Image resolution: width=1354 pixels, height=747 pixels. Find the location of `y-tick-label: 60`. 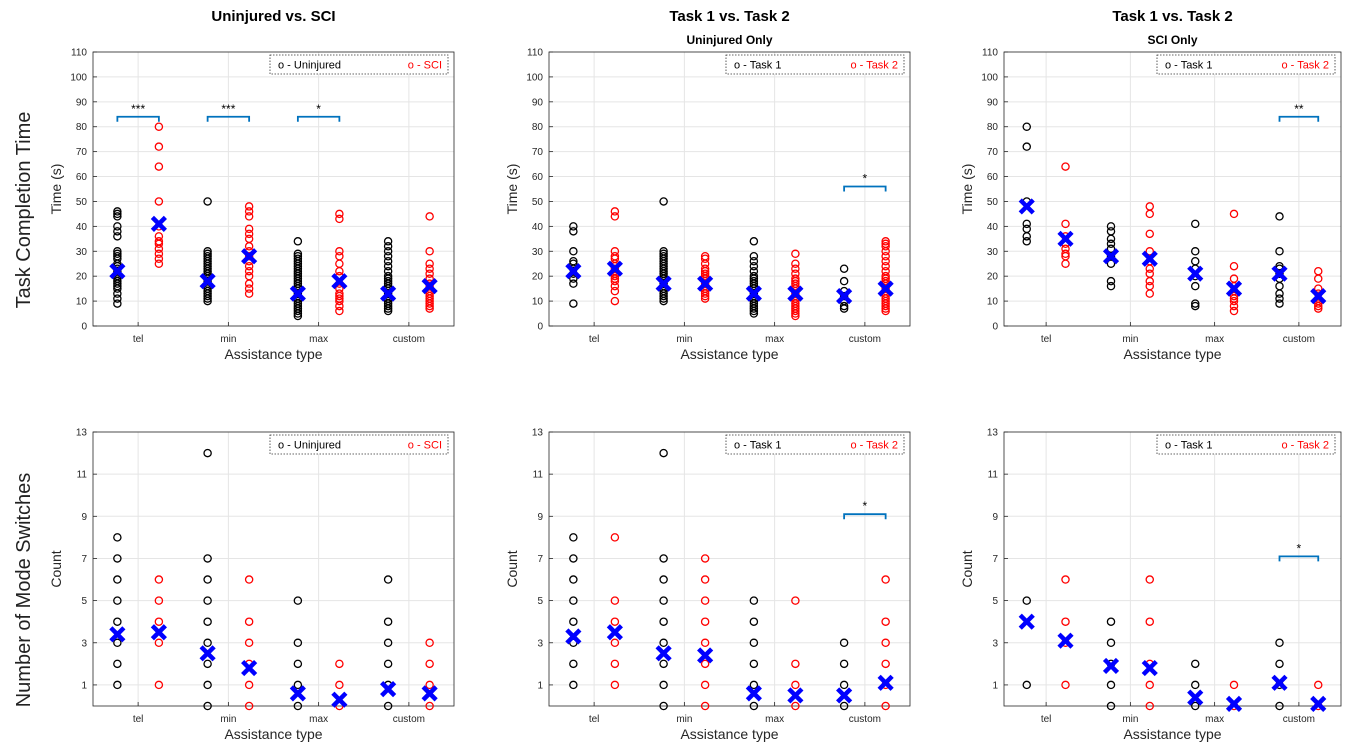

y-tick-label: 60 is located at coordinates (82, 177).